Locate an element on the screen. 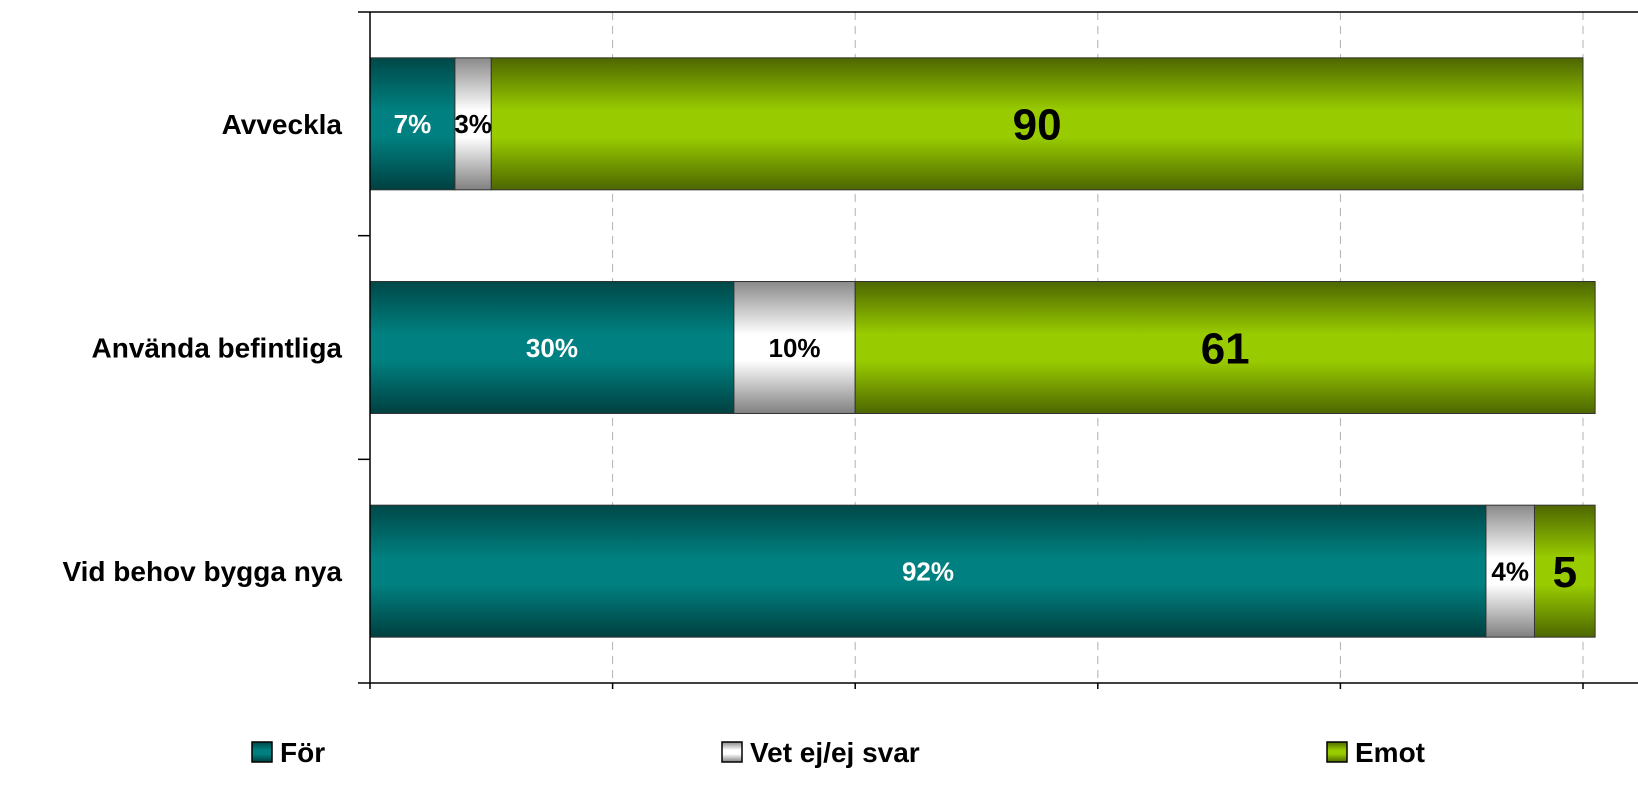 Image resolution: width=1638 pixels, height=807 pixels. legend-swatch-vet-ej-ej-svar is located at coordinates (732, 752).